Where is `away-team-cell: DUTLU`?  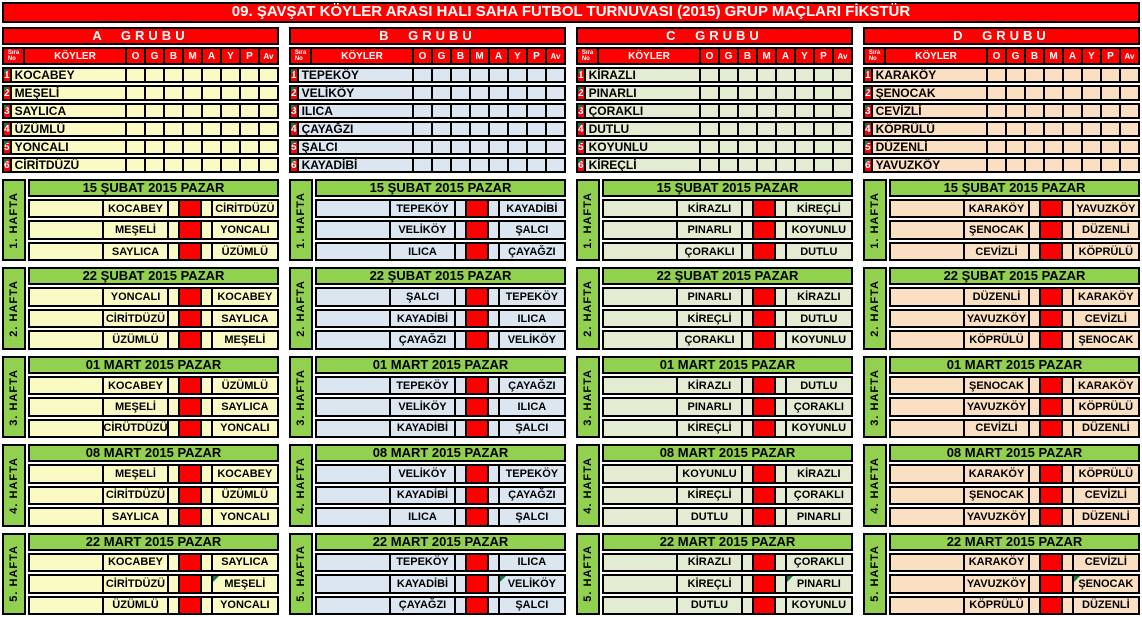 away-team-cell: DUTLU is located at coordinates (817, 318).